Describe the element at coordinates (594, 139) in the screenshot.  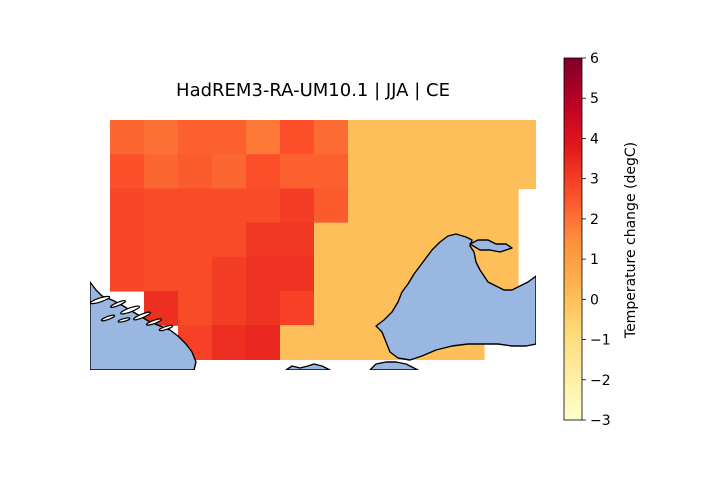
I see `colorbar-tick-label: 4` at that location.